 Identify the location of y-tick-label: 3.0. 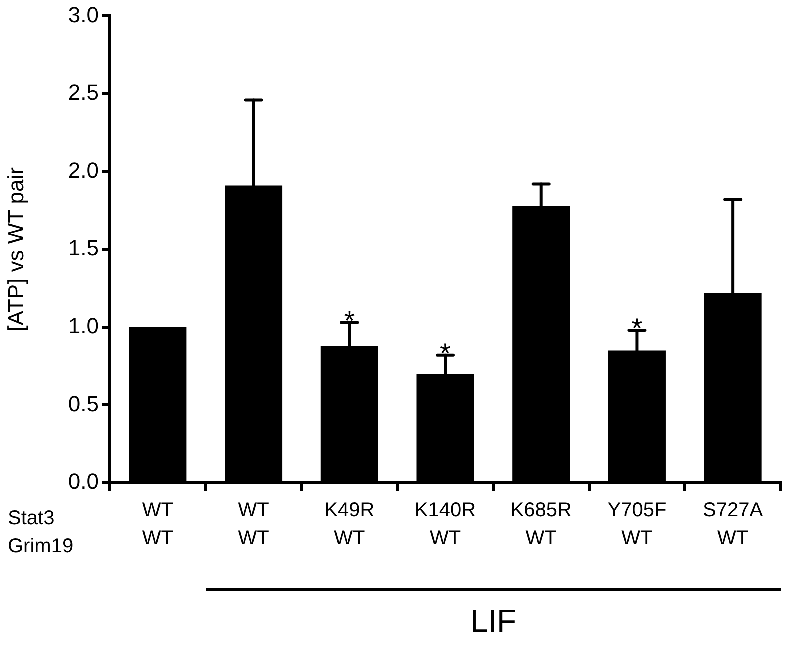
(83, 15).